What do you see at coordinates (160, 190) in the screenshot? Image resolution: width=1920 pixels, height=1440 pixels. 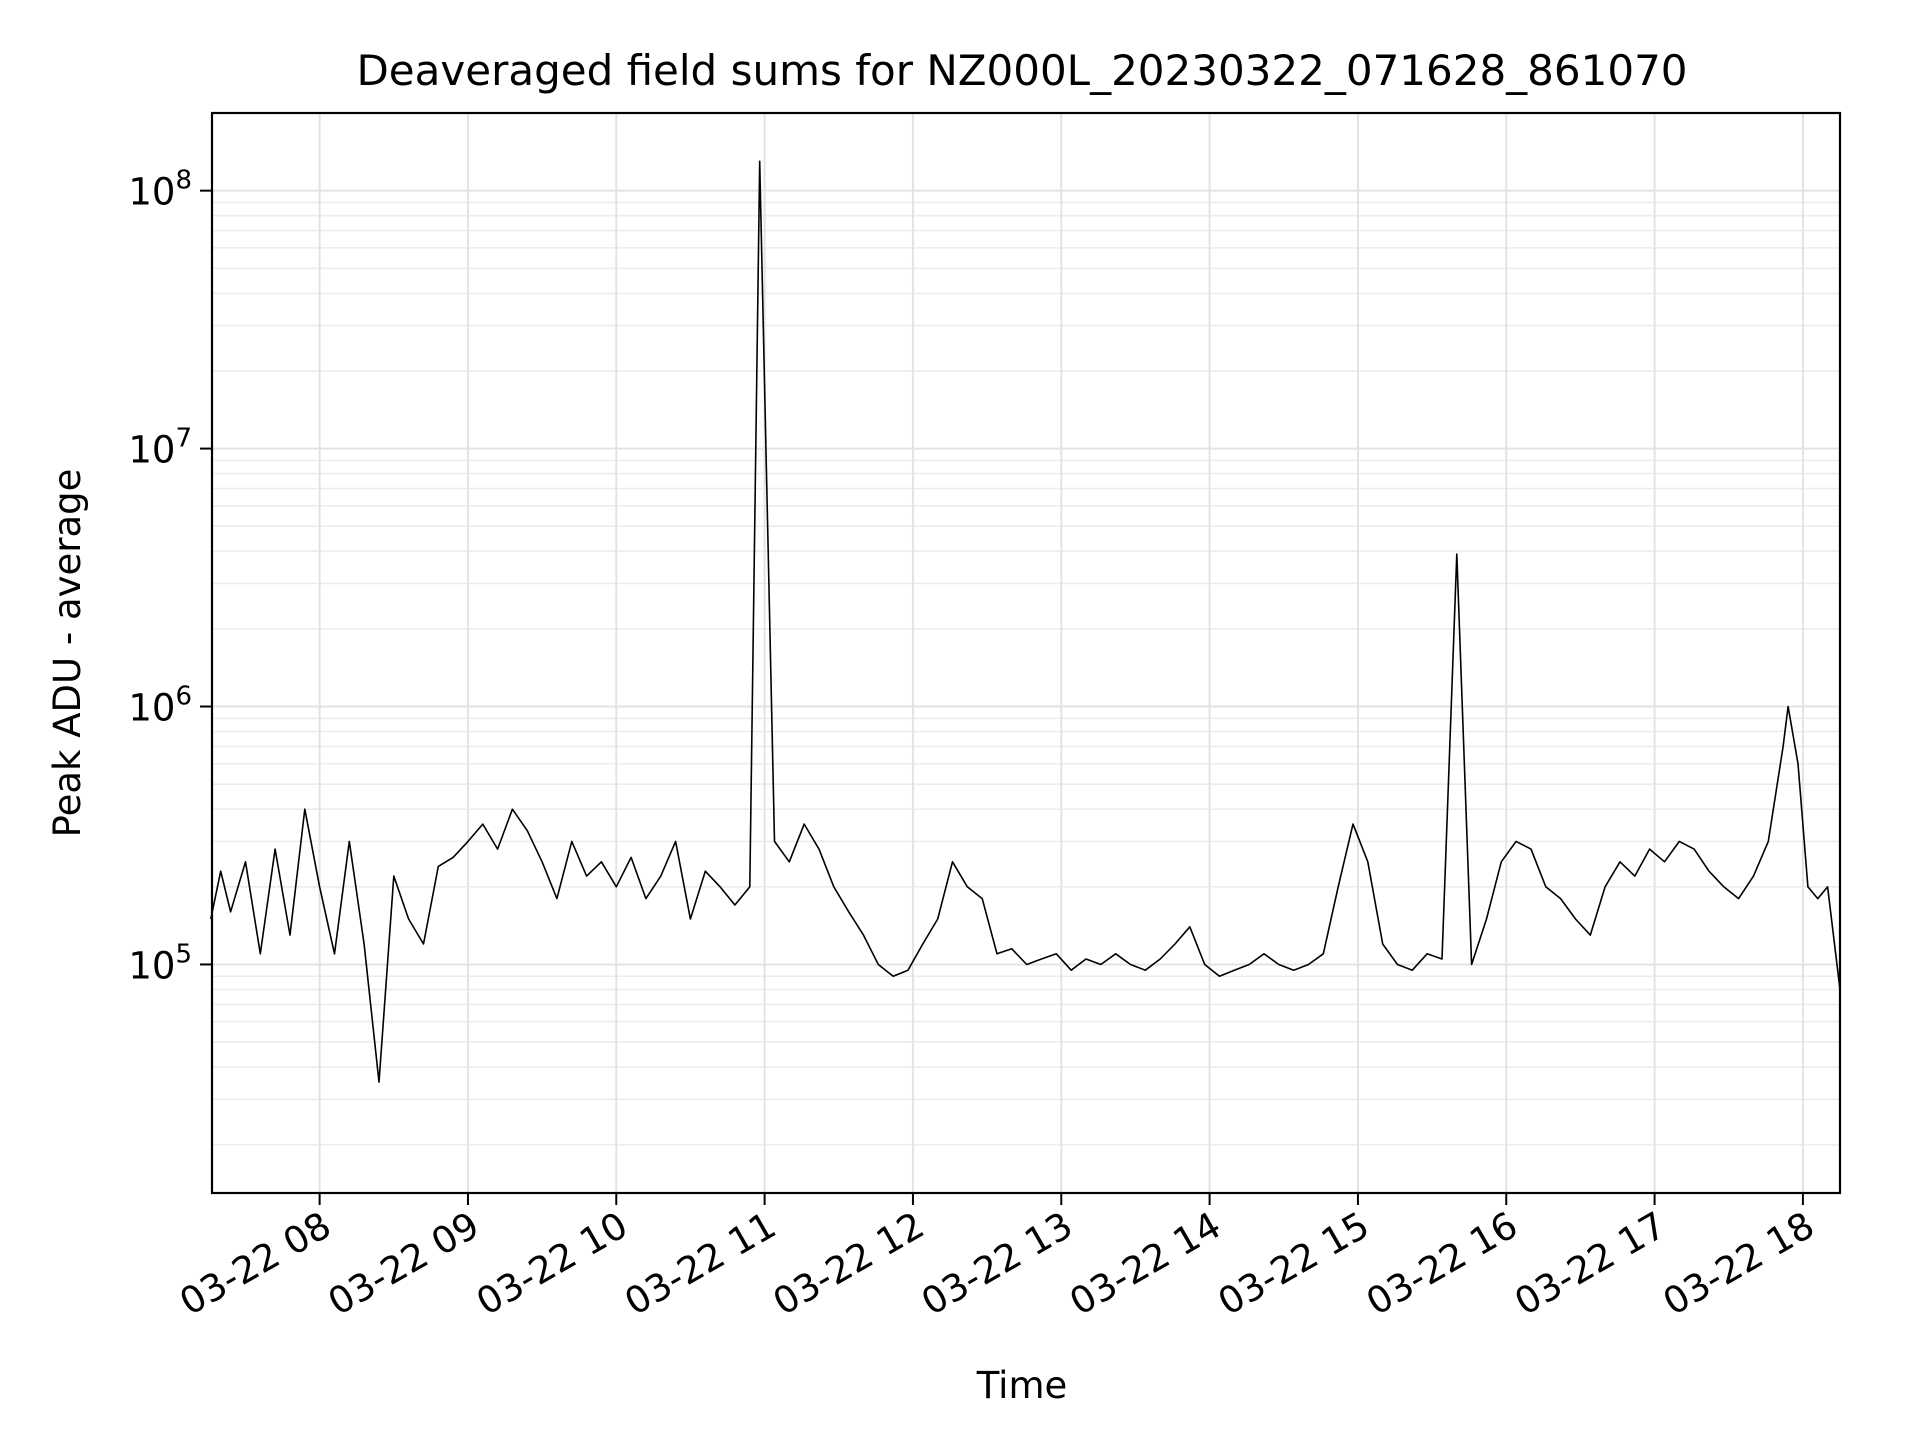 I see `y-tick-label: 108` at bounding box center [160, 190].